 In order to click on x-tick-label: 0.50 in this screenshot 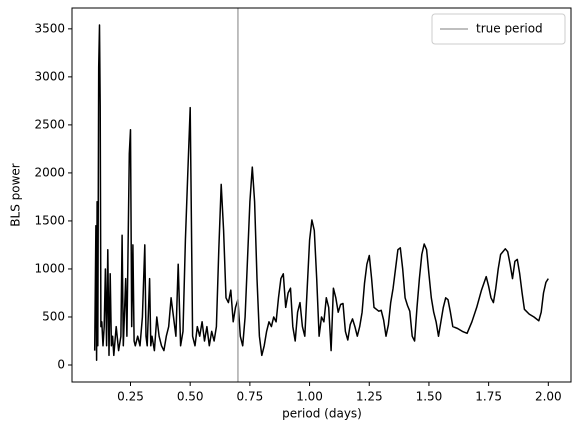, I will do `click(190, 397)`.